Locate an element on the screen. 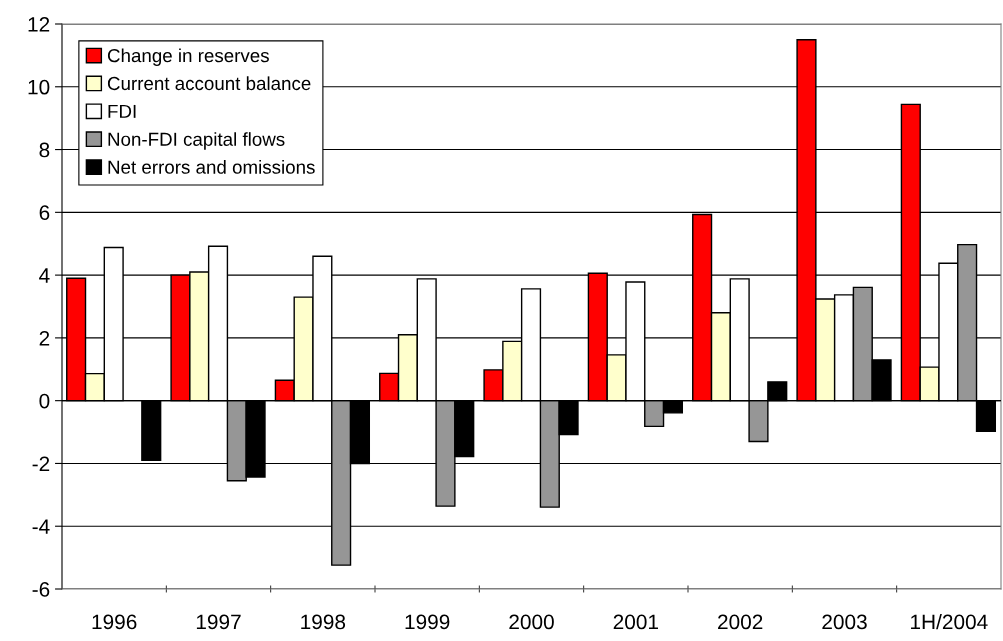 The image size is (1003, 641). x-tick-label: 1999 is located at coordinates (427, 622).